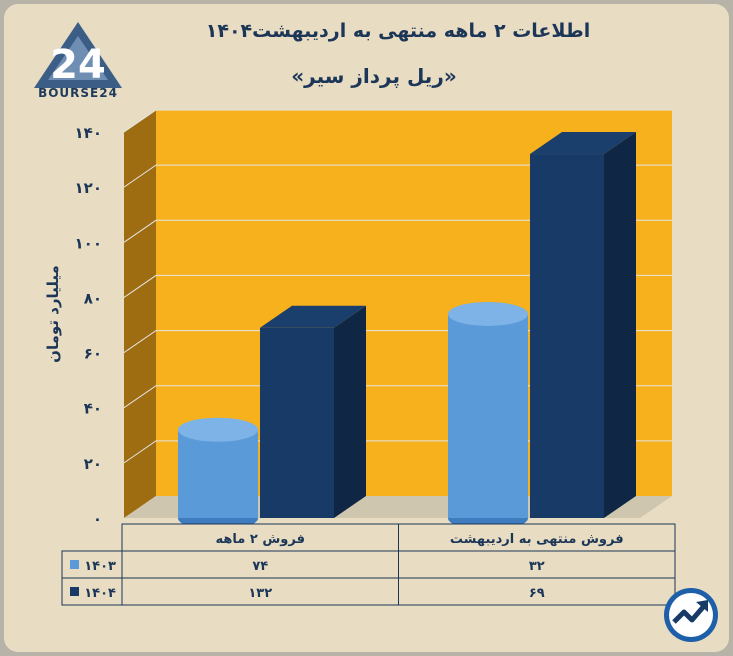 The height and width of the screenshot is (656, 733). Describe the element at coordinates (93, 464) in the screenshot. I see `y-tick-label: ۲۰` at that location.